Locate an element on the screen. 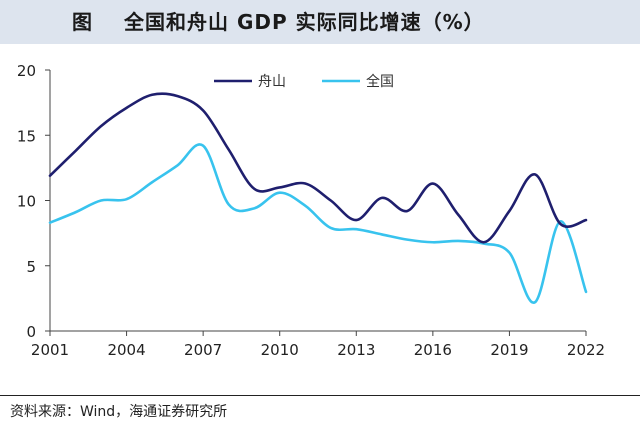 The height and width of the screenshot is (427, 640). x-tick-label: 2007 is located at coordinates (203, 350).